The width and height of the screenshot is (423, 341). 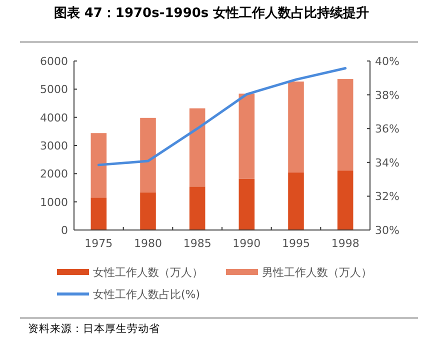 I want to click on chart-title: 图表 47：1970s-1990s 女性工作人数占比持续提升, so click(x=212, y=13).